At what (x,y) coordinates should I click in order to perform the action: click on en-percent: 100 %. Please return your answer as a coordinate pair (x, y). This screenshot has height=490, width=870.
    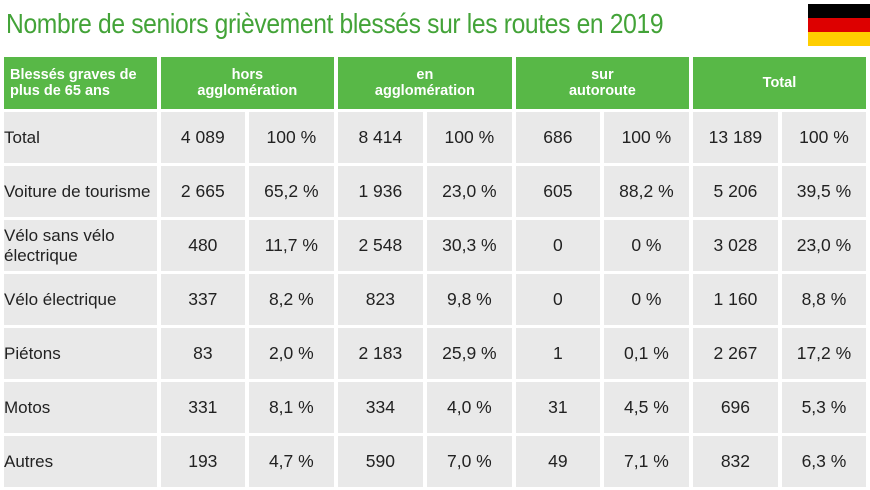
    Looking at the image, I should click on (469, 137).